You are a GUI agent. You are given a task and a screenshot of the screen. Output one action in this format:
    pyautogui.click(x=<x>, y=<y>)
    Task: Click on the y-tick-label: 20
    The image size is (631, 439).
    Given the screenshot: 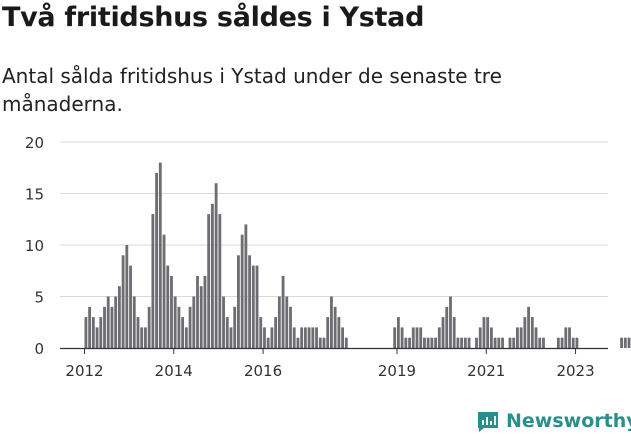 What is the action you would take?
    pyautogui.click(x=34, y=143)
    